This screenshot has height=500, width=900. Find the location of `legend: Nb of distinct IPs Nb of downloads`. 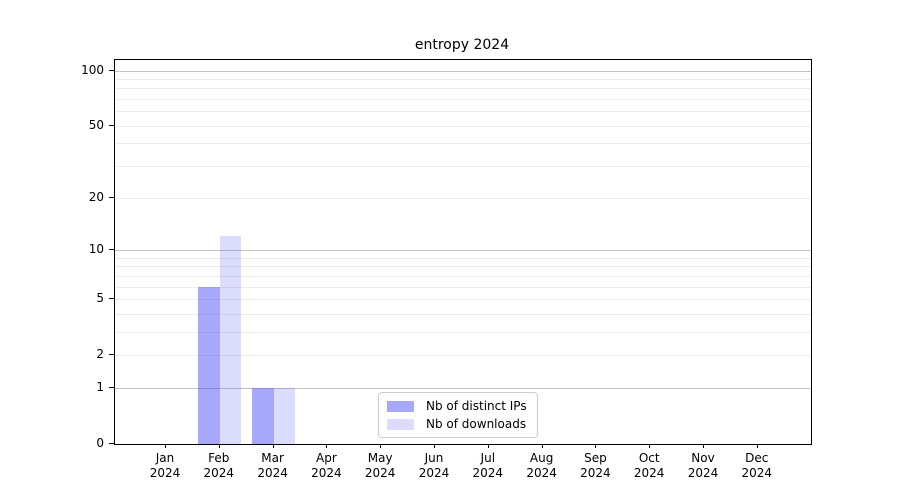

legend: Nb of distinct IPs Nb of downloads is located at coordinates (458, 415).